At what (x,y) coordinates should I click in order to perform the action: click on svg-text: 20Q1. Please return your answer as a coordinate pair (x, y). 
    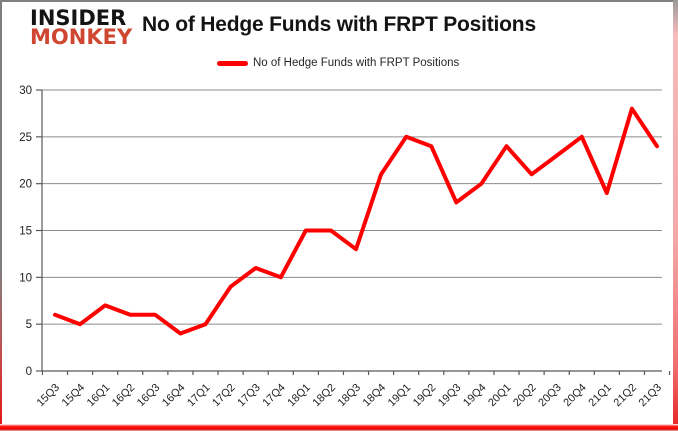
    Looking at the image, I should click on (500, 396).